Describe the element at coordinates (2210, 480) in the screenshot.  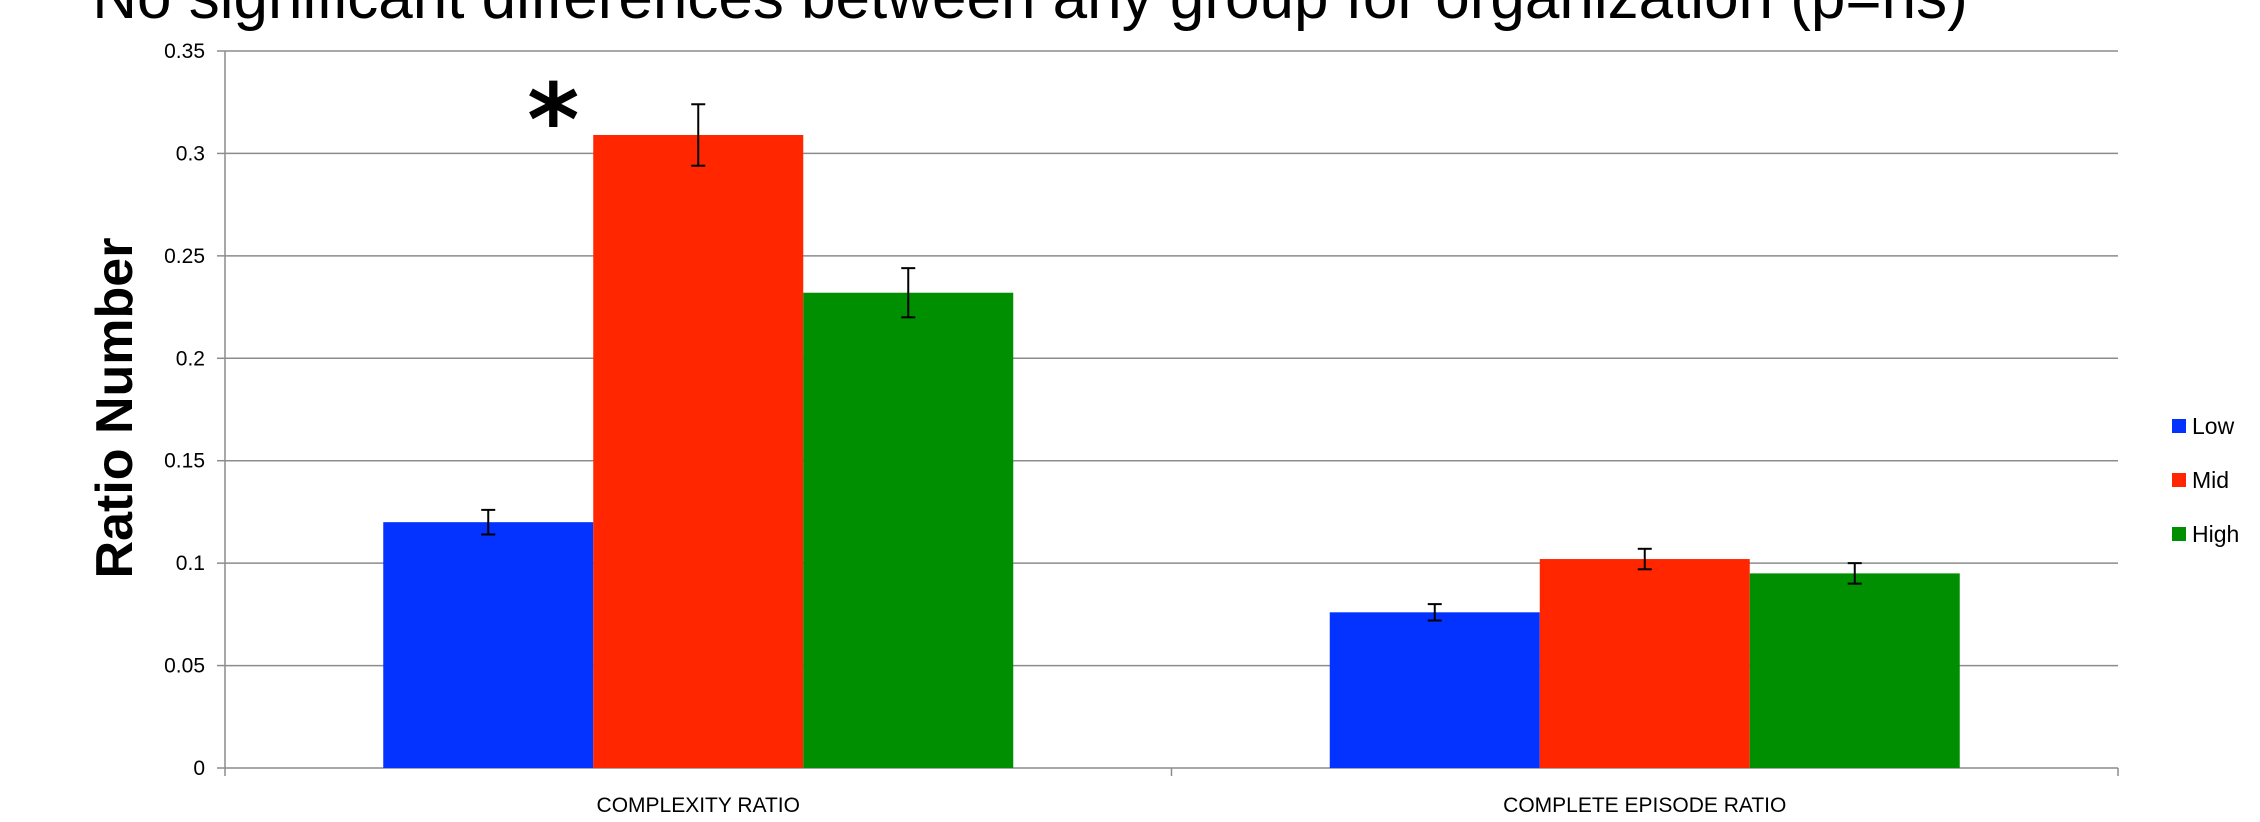
I see `legend-label: Mid` at that location.